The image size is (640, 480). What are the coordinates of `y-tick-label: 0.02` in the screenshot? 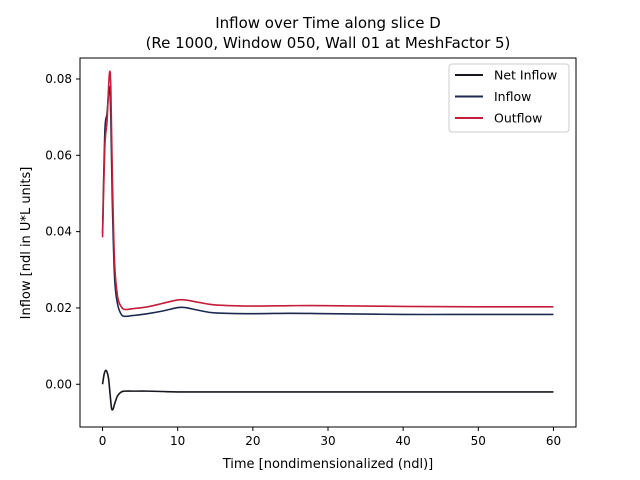 It's located at (58, 308).